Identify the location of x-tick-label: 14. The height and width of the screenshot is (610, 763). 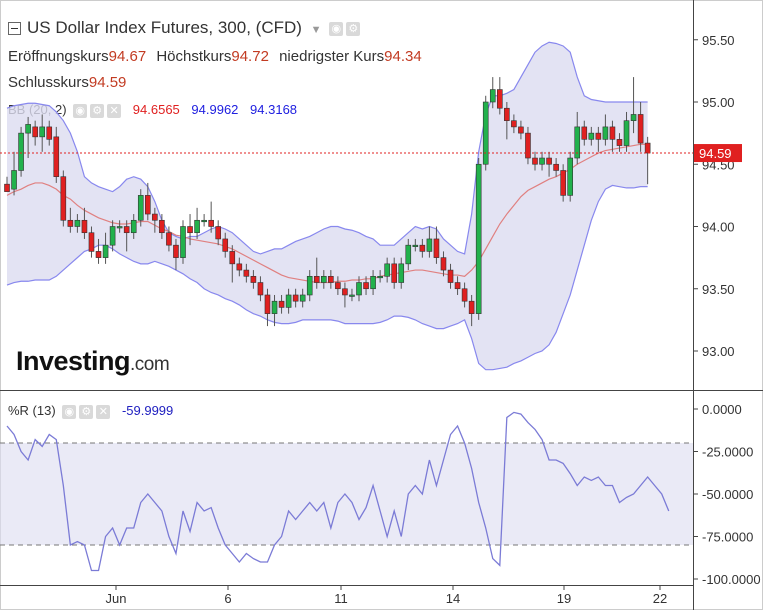
(453, 598).